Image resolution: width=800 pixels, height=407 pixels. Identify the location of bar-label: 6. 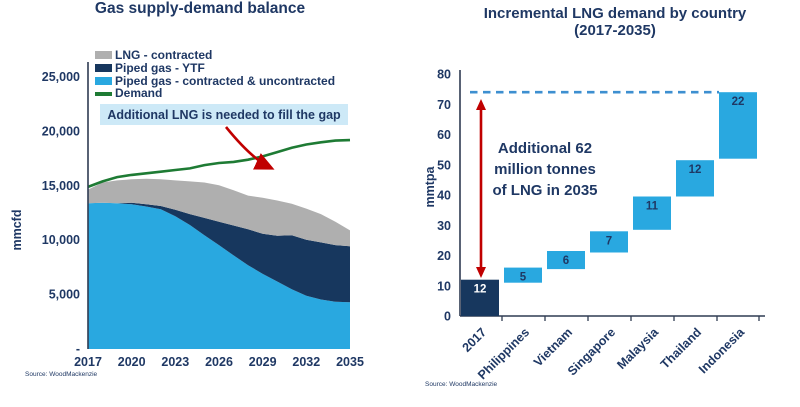
(566, 261).